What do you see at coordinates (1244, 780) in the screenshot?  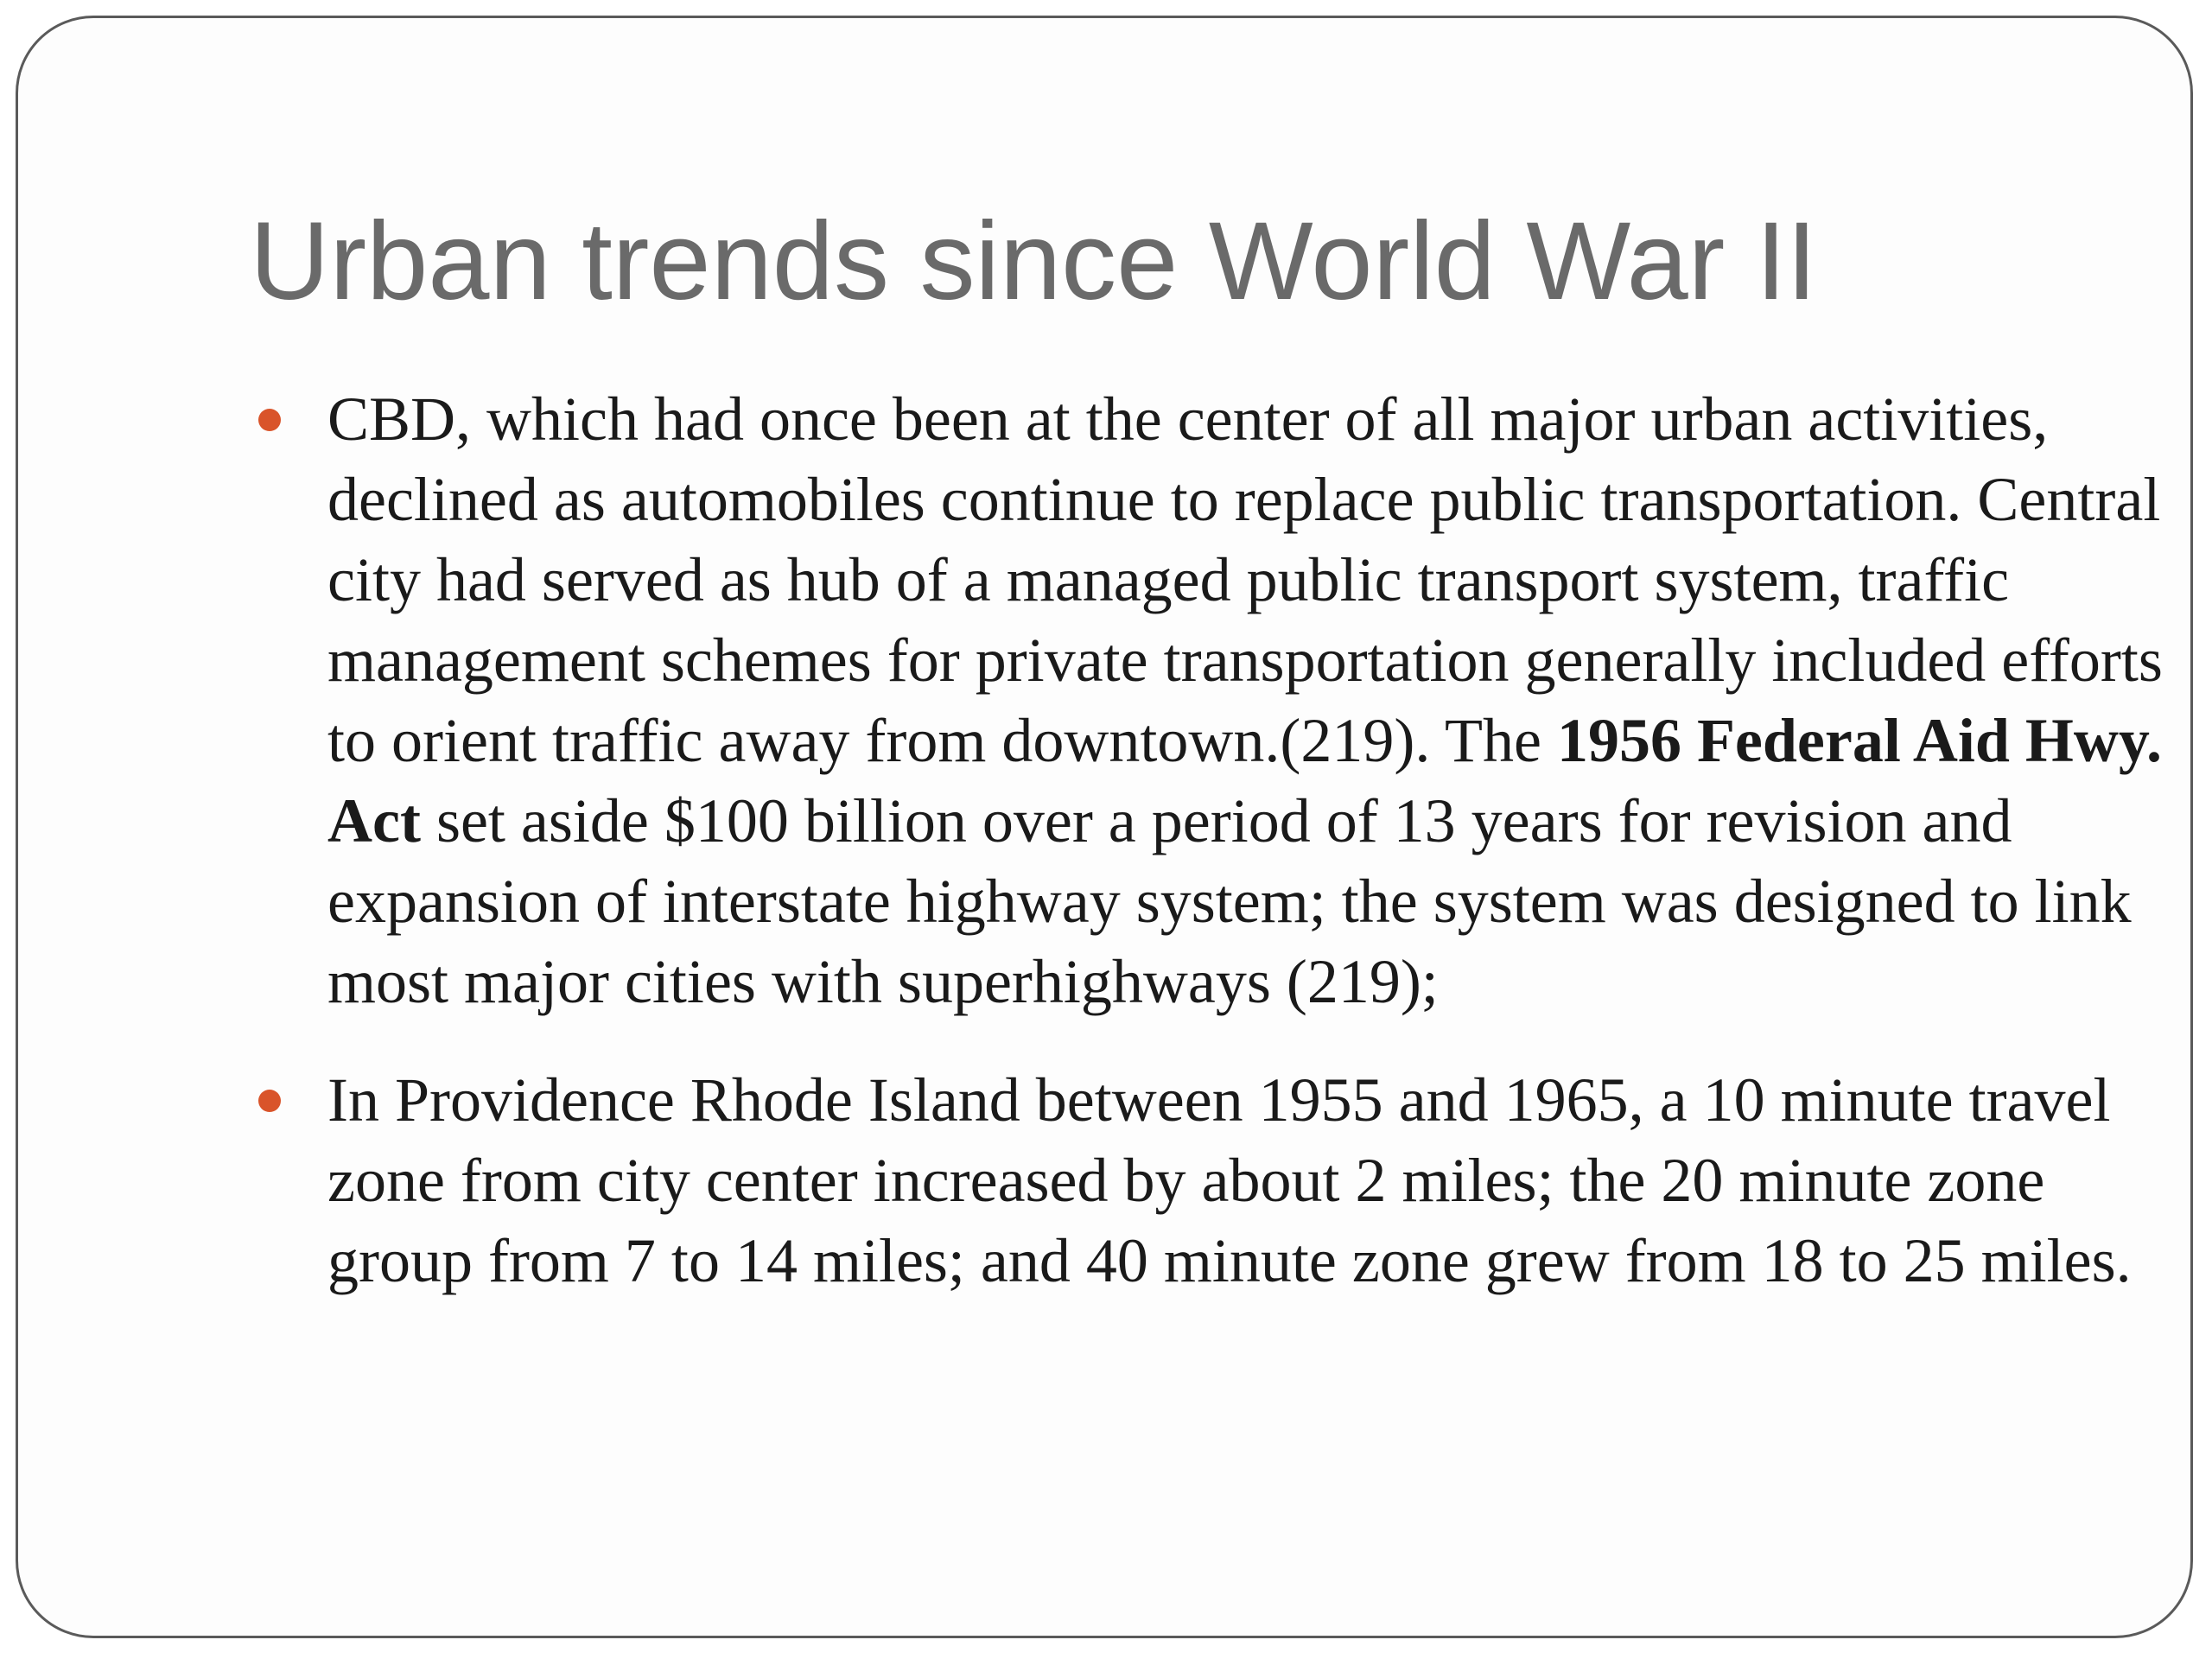 I see `bullet-text-1-bold: 1956 Federal Aid Hwy. Act` at bounding box center [1244, 780].